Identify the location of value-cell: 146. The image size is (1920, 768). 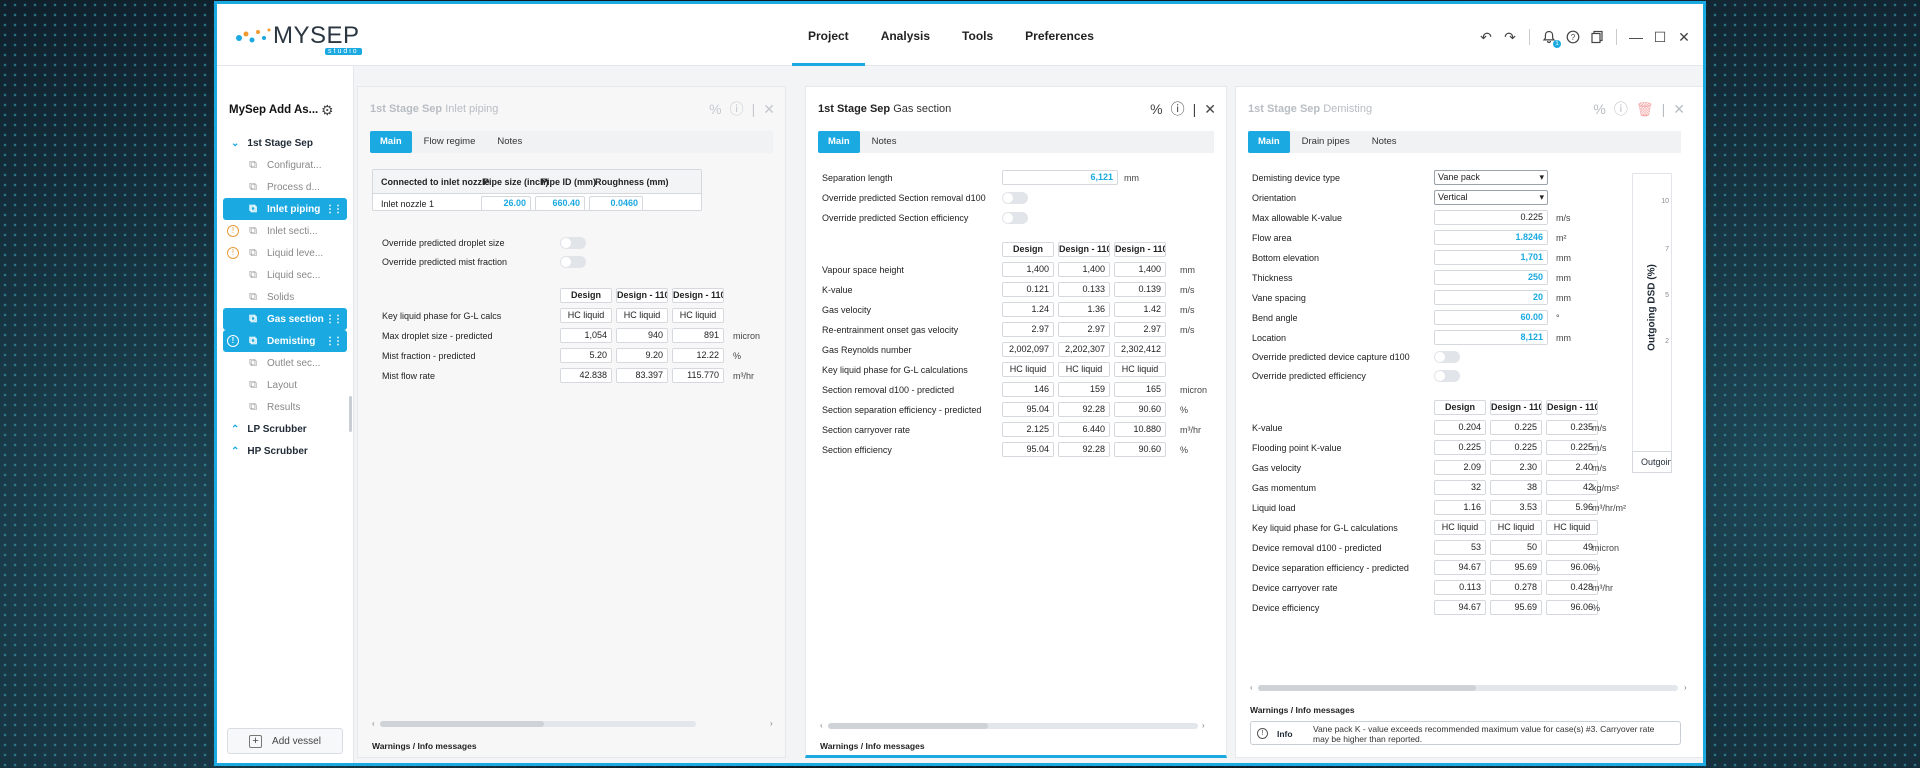
(1028, 389).